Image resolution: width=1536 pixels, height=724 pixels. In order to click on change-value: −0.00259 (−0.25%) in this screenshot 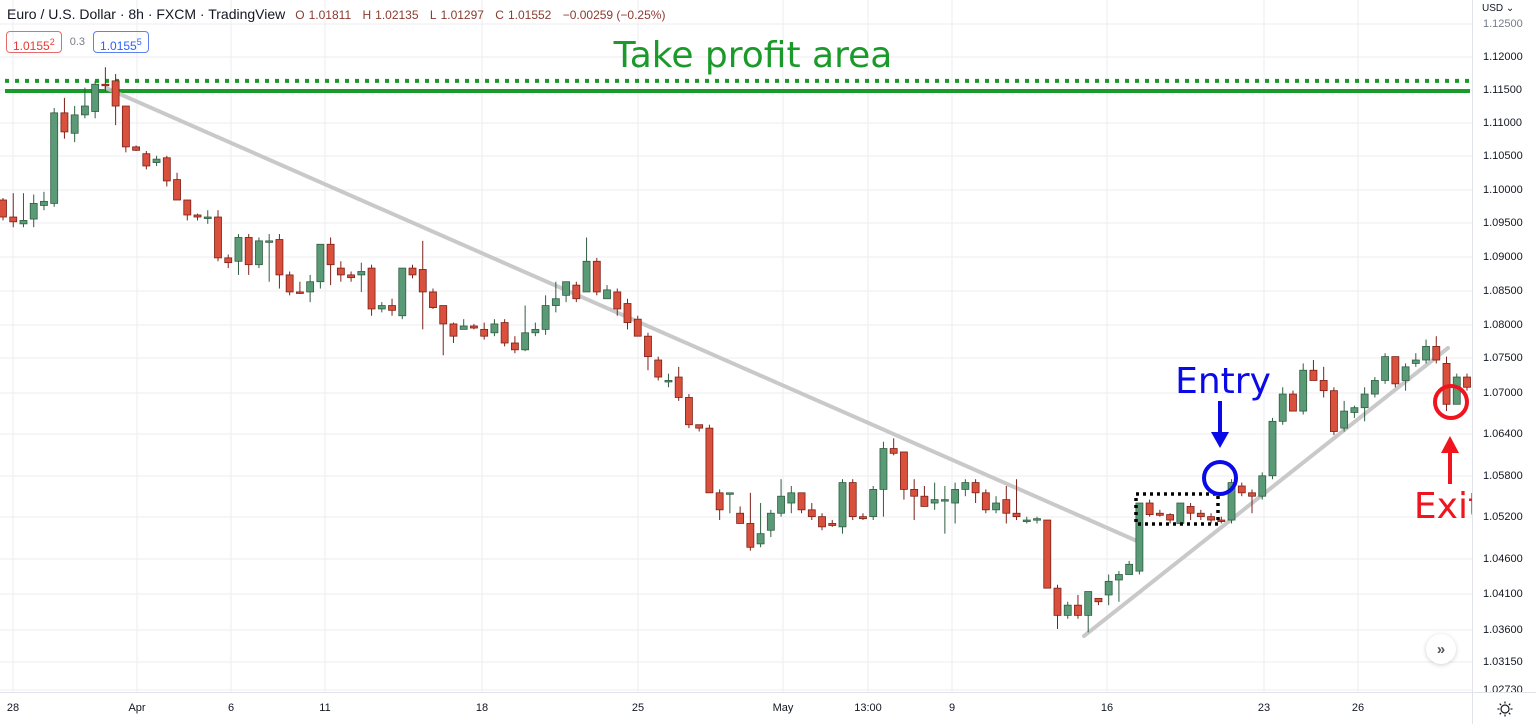, I will do `click(614, 15)`.